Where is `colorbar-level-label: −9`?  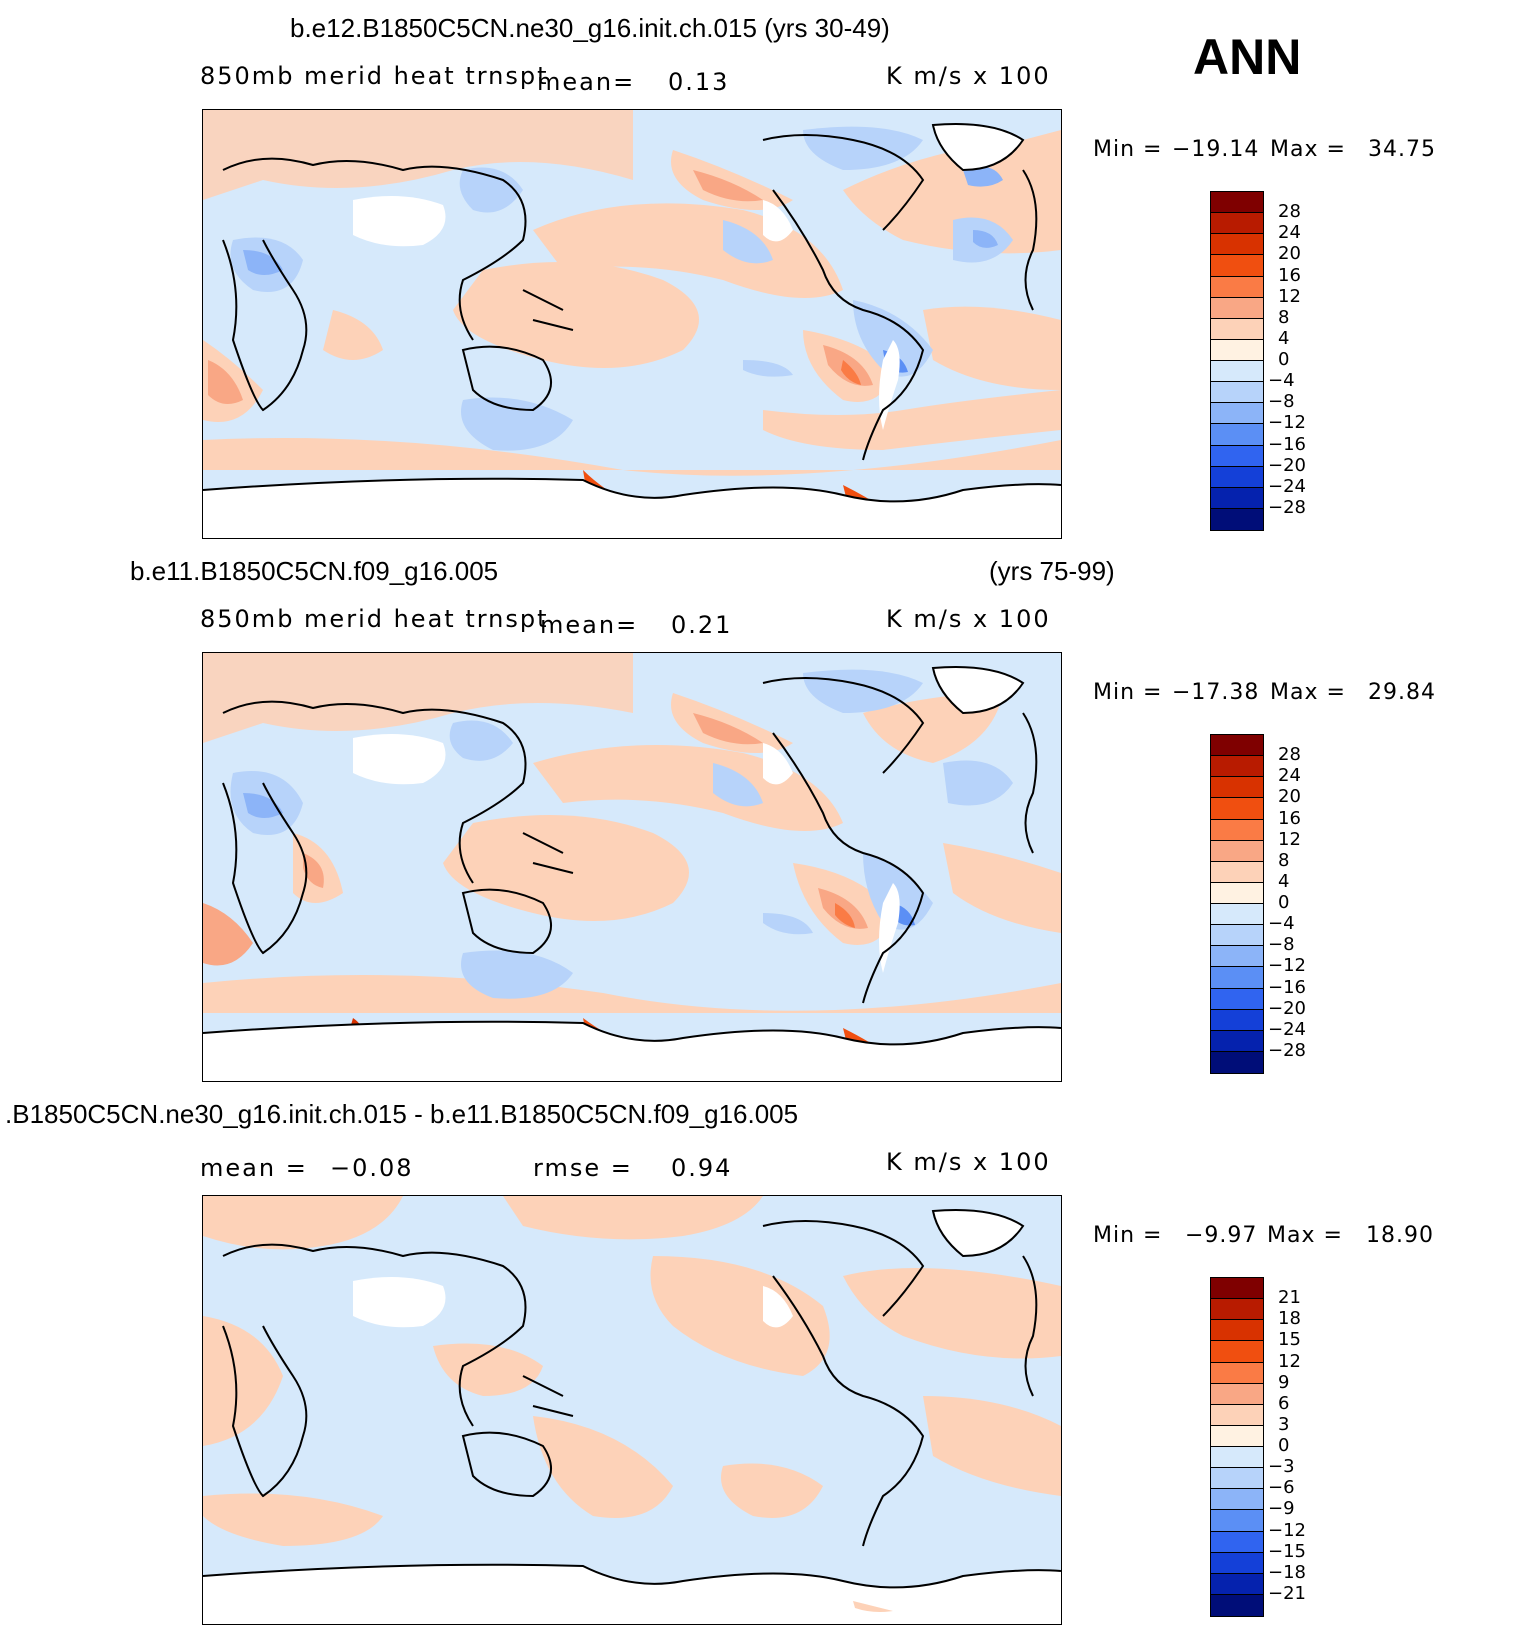
colorbar-level-label: −9 is located at coordinates (1281, 1509).